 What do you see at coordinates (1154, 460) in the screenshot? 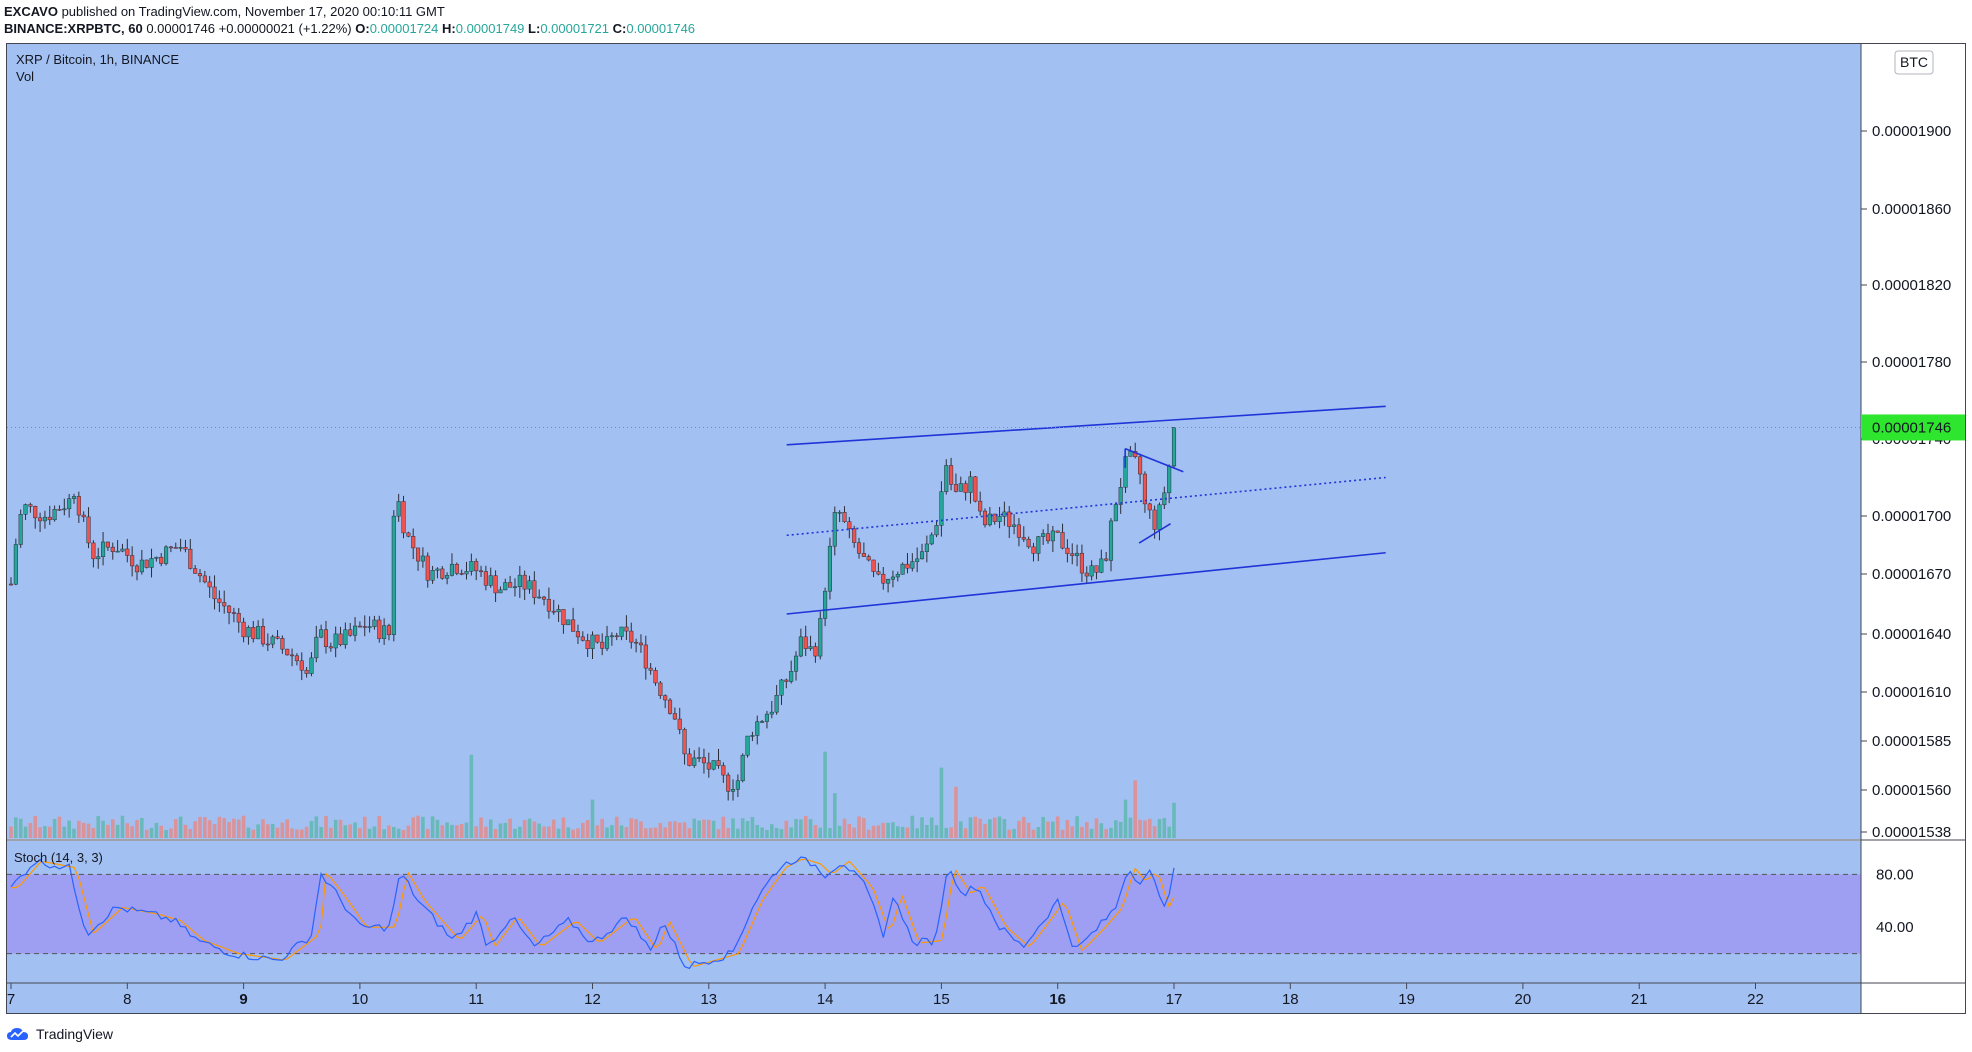
I see `pennant-upper-line` at bounding box center [1154, 460].